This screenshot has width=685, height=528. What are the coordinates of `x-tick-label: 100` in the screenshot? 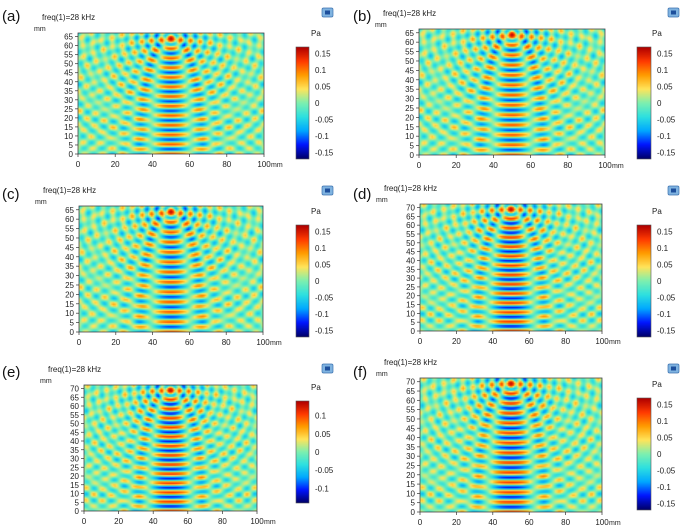 It's located at (602, 522).